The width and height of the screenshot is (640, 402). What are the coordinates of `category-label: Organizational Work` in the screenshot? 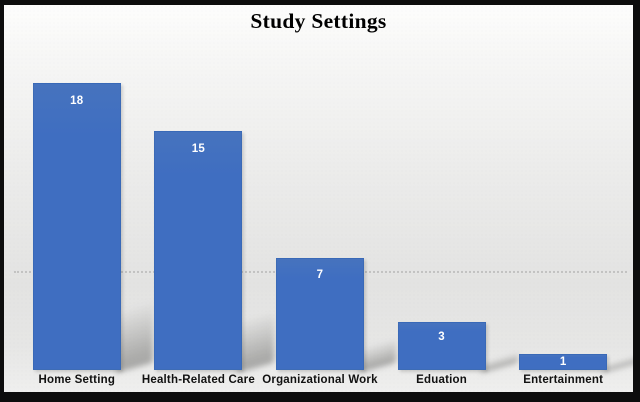 It's located at (320, 380).